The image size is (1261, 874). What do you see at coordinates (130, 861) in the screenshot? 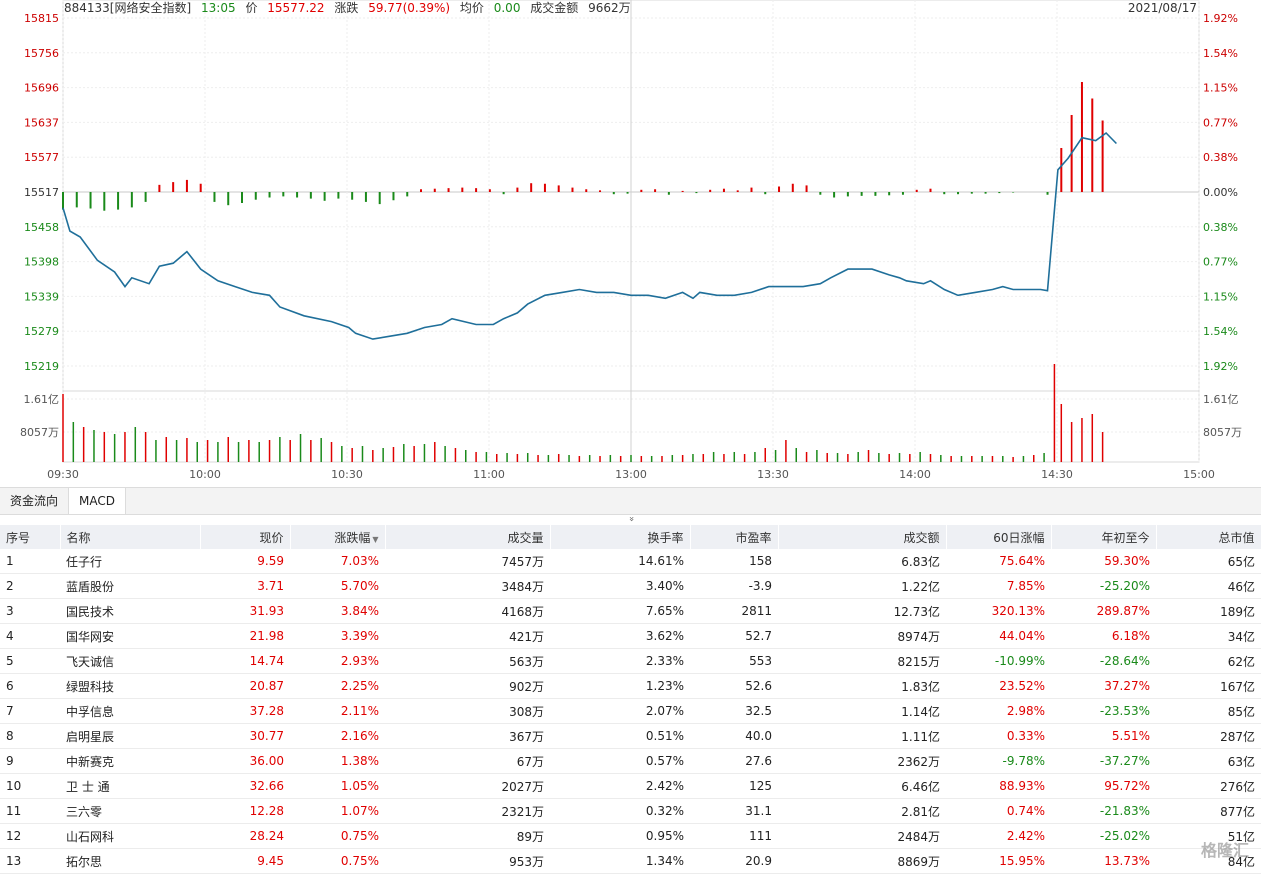
I see `table-cell: 拓尔思` at bounding box center [130, 861].